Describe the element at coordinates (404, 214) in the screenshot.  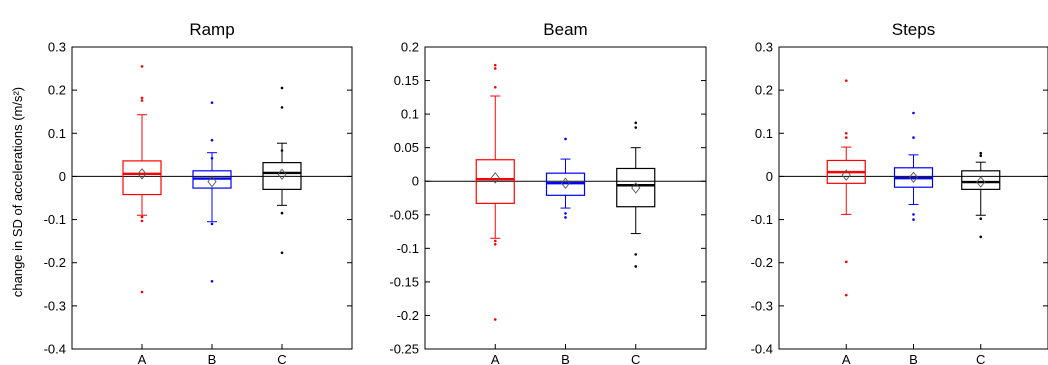
I see `y-tick-label: -0.05` at that location.